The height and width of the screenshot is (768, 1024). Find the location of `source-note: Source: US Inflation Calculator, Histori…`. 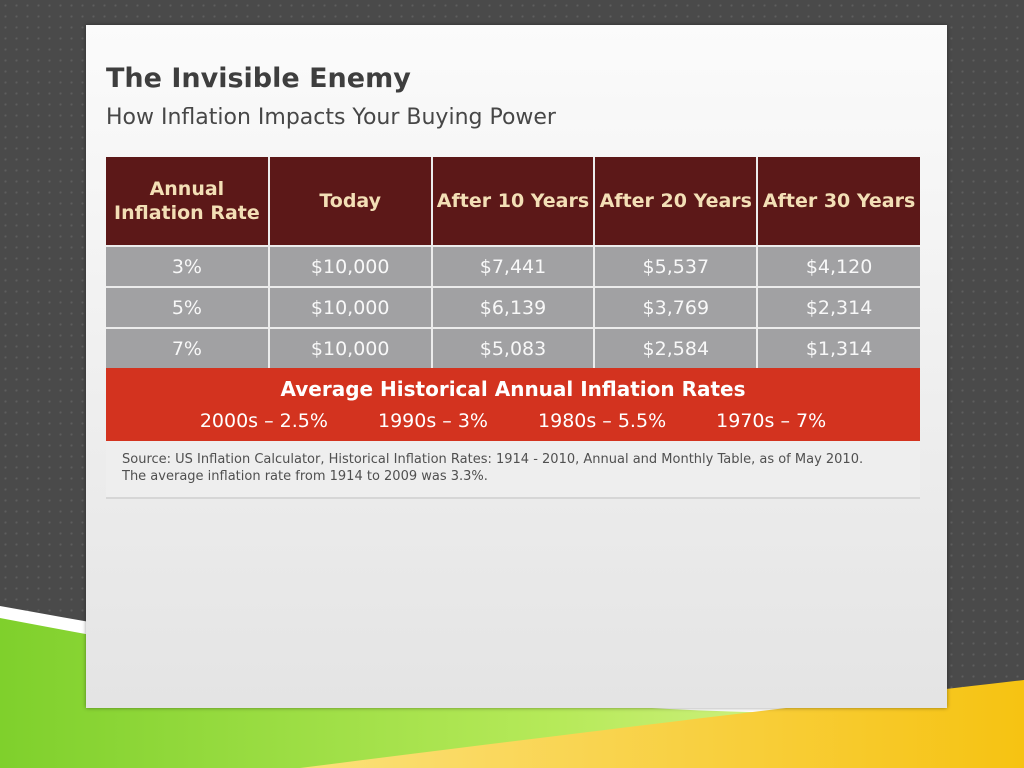

source-note: Source: US Inflation Calculator, Histori… is located at coordinates (513, 470).